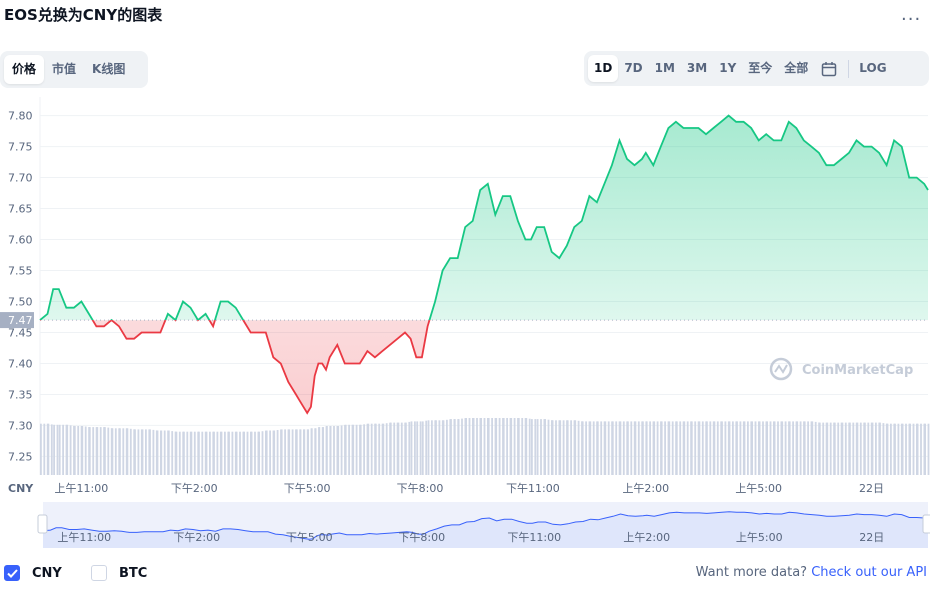  I want to click on x-tick-label: 上午5:00, so click(758, 488).